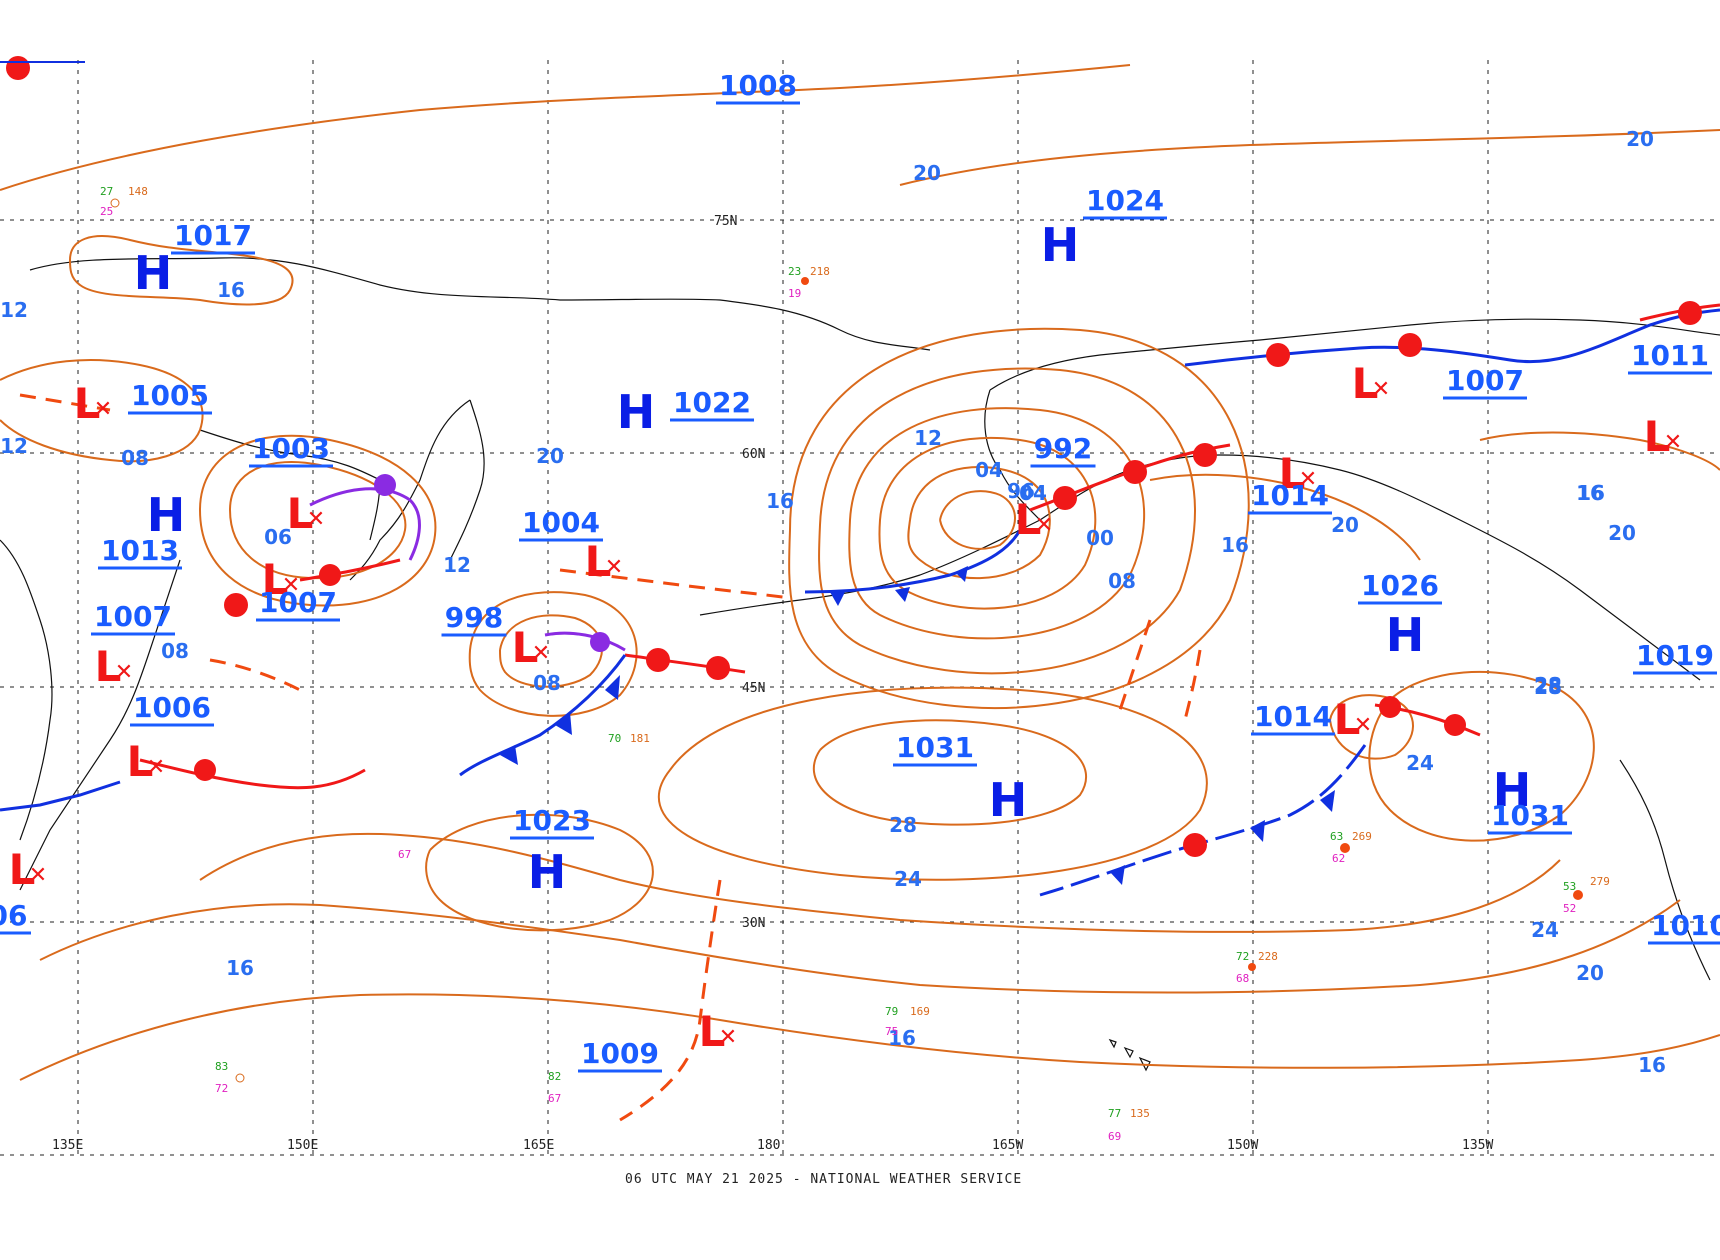 This screenshot has width=1720, height=1260. I want to click on isobar-1024-south, so click(880, 882).